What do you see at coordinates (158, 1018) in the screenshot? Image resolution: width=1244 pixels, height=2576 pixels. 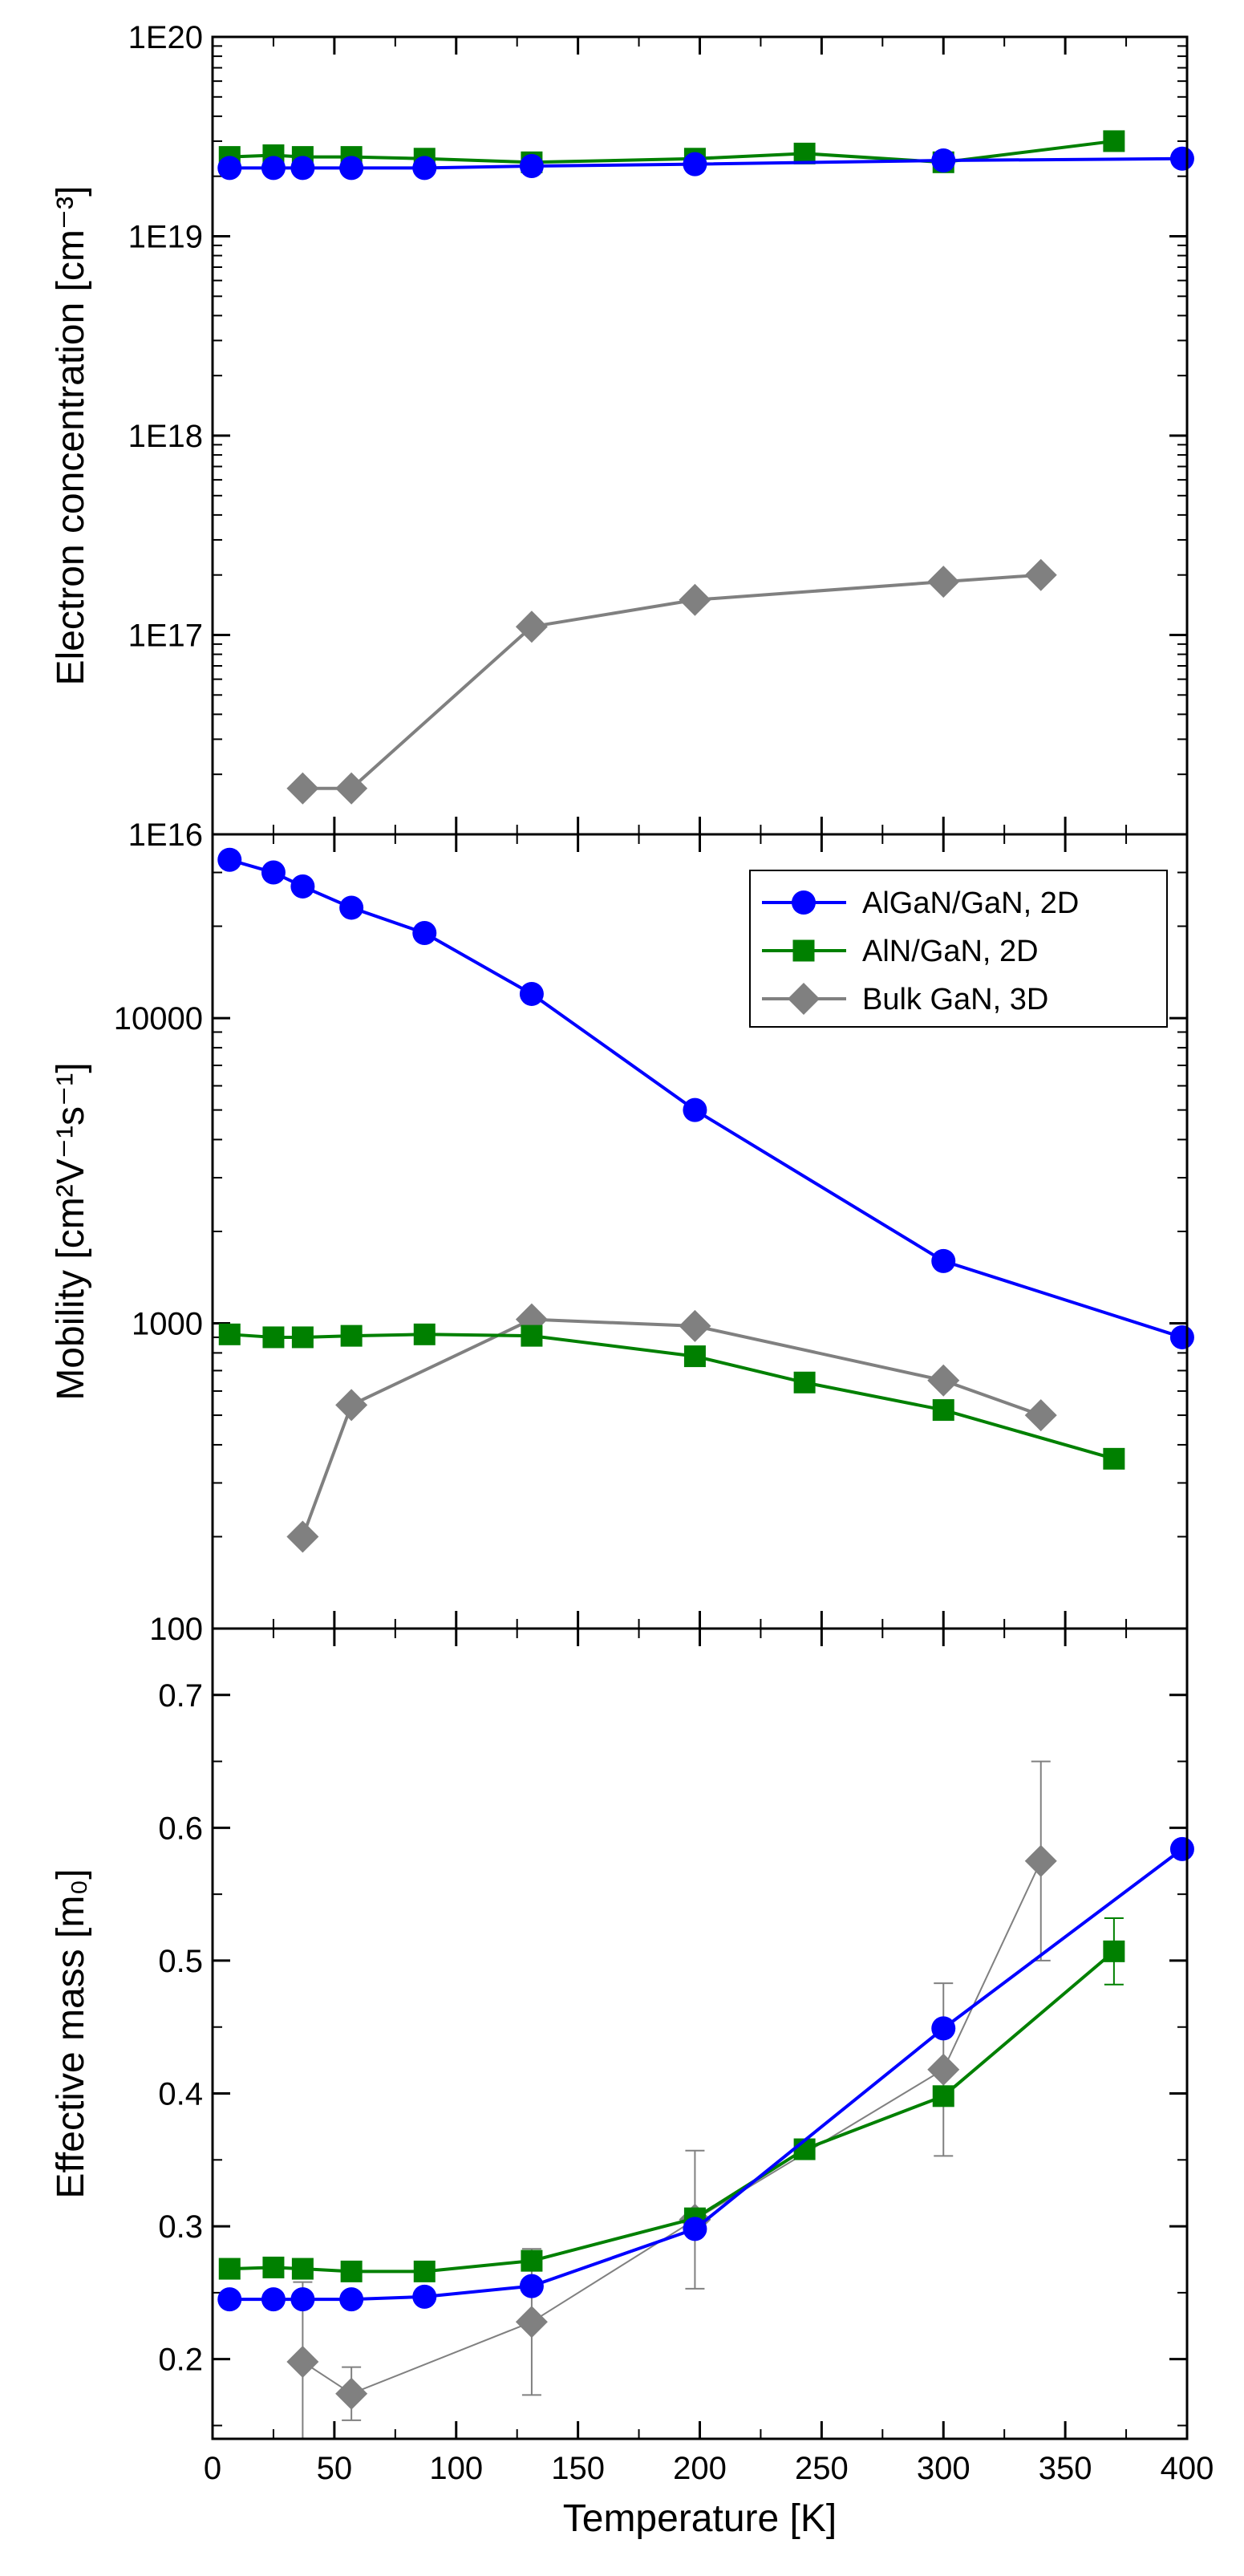 I see `y-tick-label: 10000` at bounding box center [158, 1018].